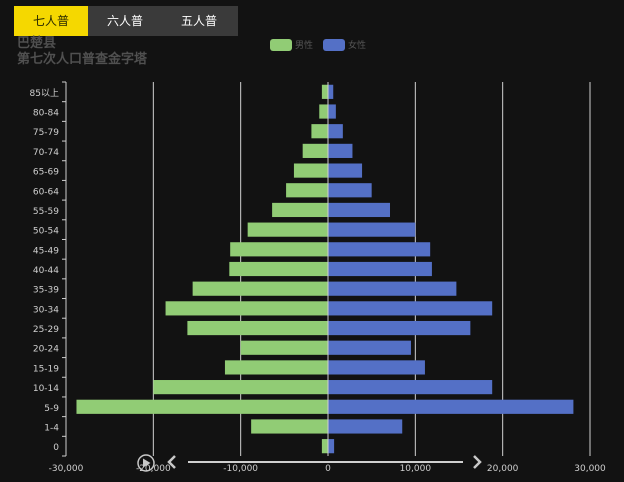 The width and height of the screenshot is (624, 482). I want to click on y-tick-label: 10-14, so click(46, 389).